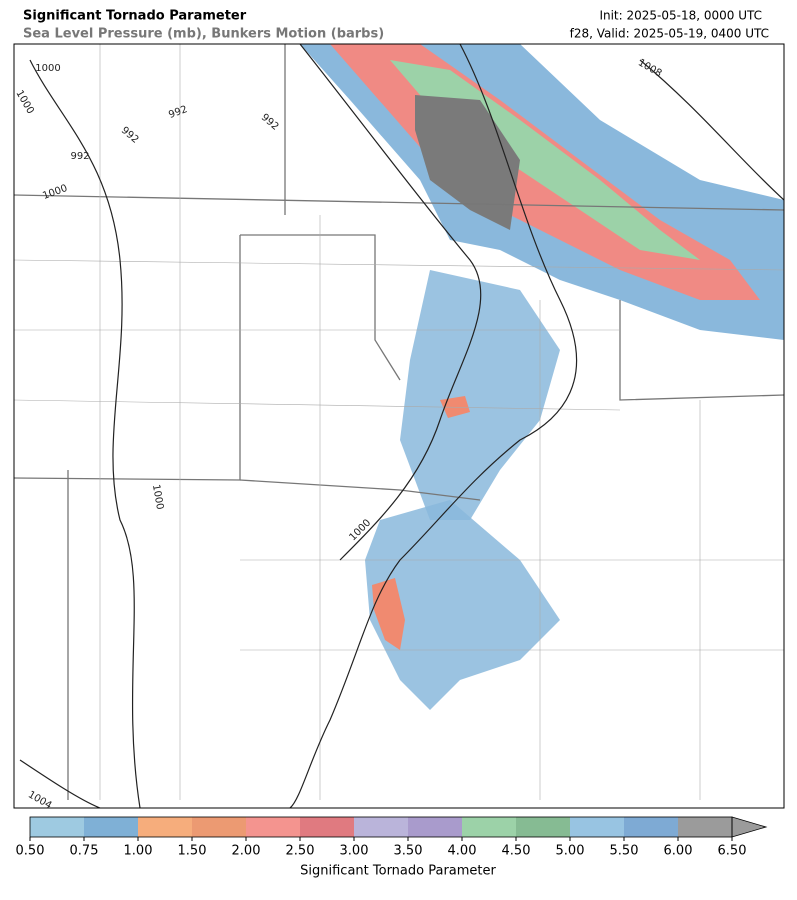  I want to click on colorbar-tick-label: 4.00, so click(462, 851).